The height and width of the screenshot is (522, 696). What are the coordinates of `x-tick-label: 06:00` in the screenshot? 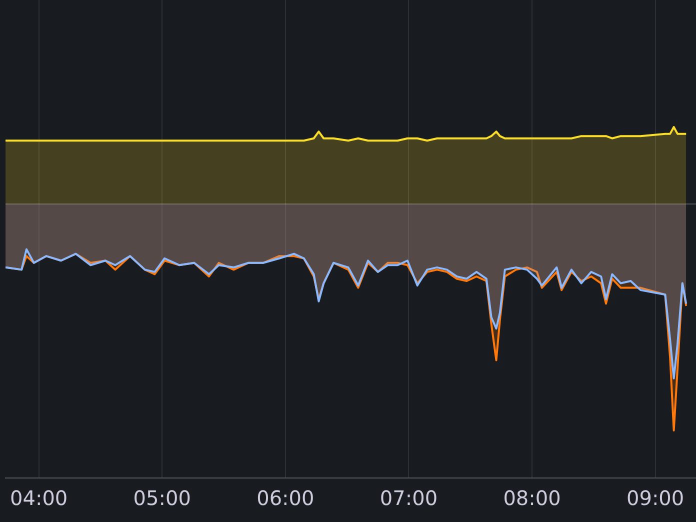 It's located at (285, 498).